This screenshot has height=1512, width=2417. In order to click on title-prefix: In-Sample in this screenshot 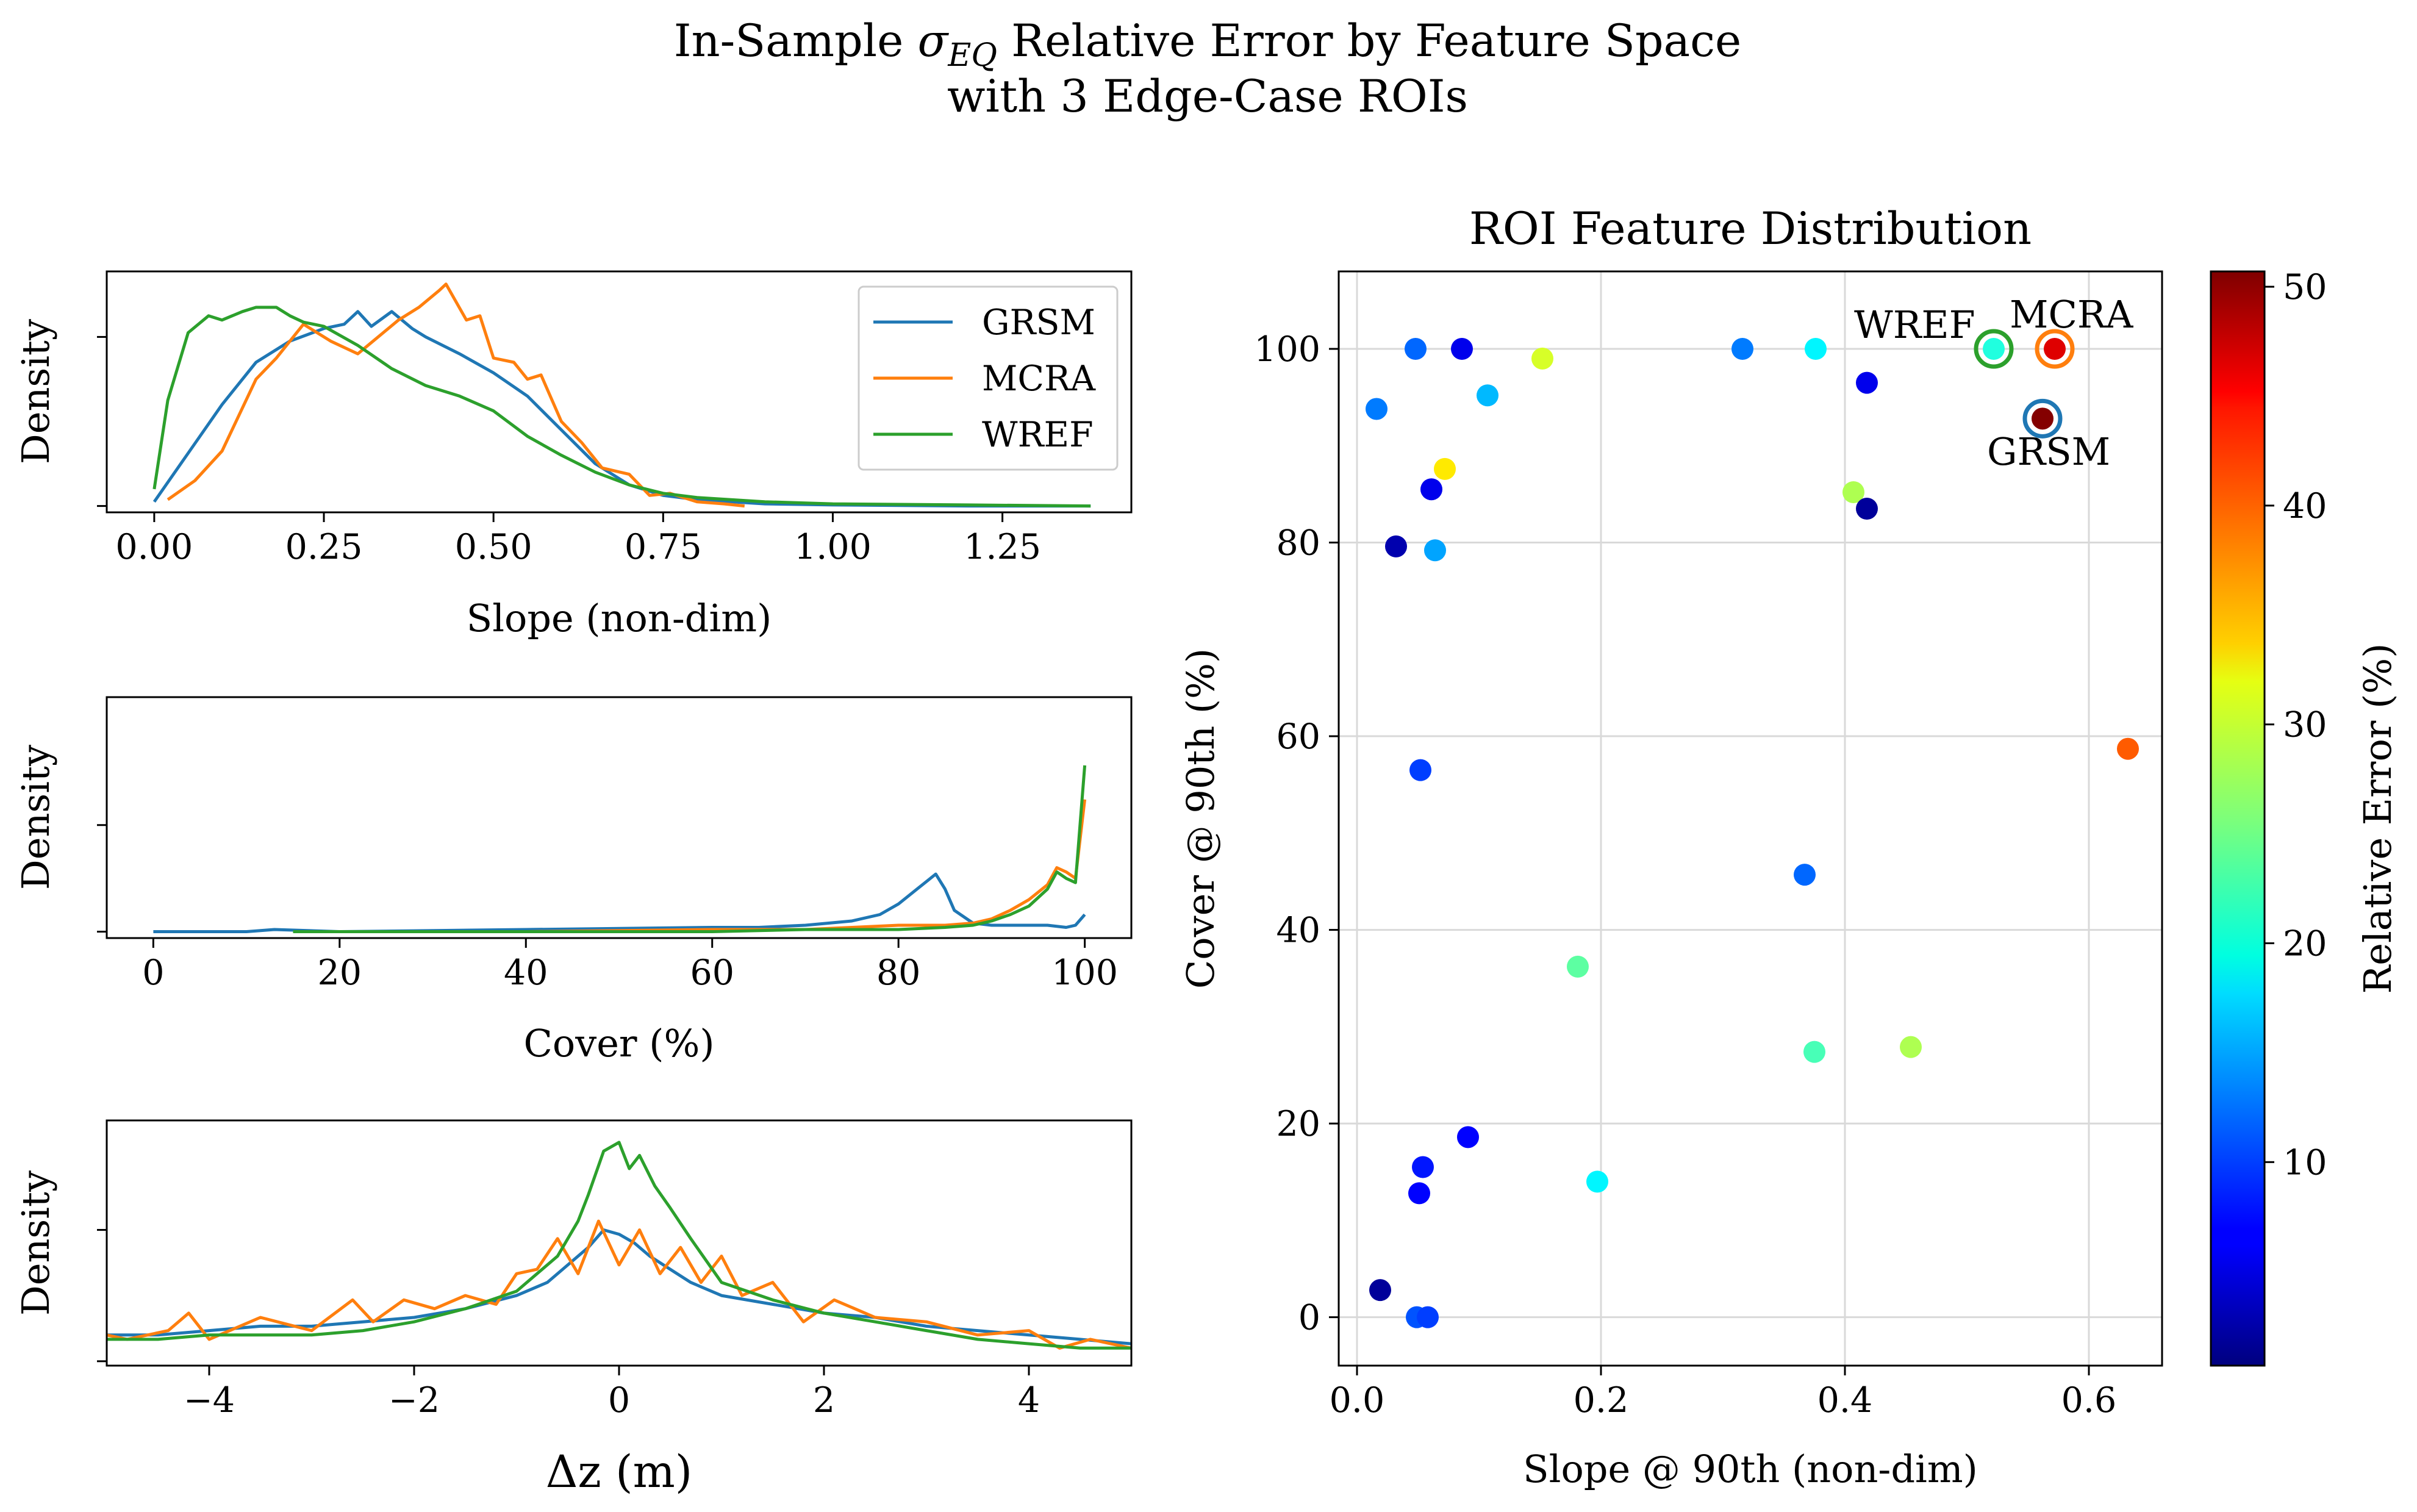, I will do `click(796, 41)`.